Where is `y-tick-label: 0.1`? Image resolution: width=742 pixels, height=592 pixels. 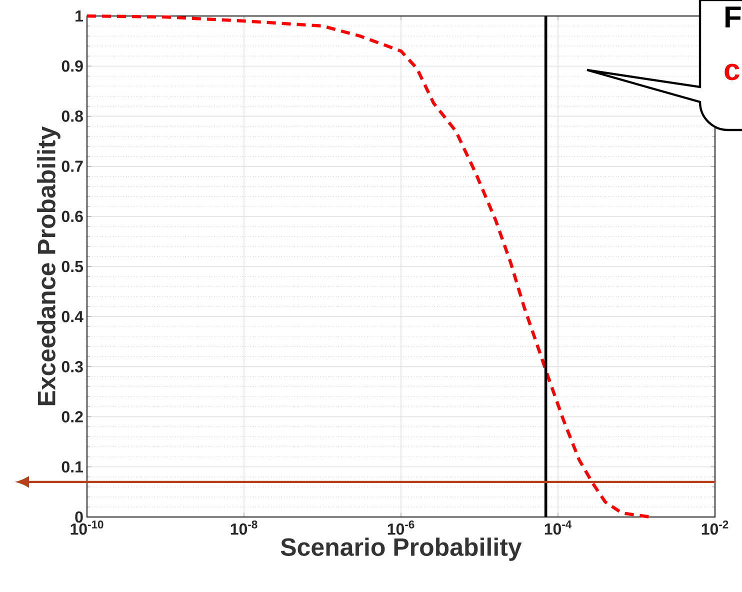
y-tick-label: 0.1 is located at coordinates (73, 467).